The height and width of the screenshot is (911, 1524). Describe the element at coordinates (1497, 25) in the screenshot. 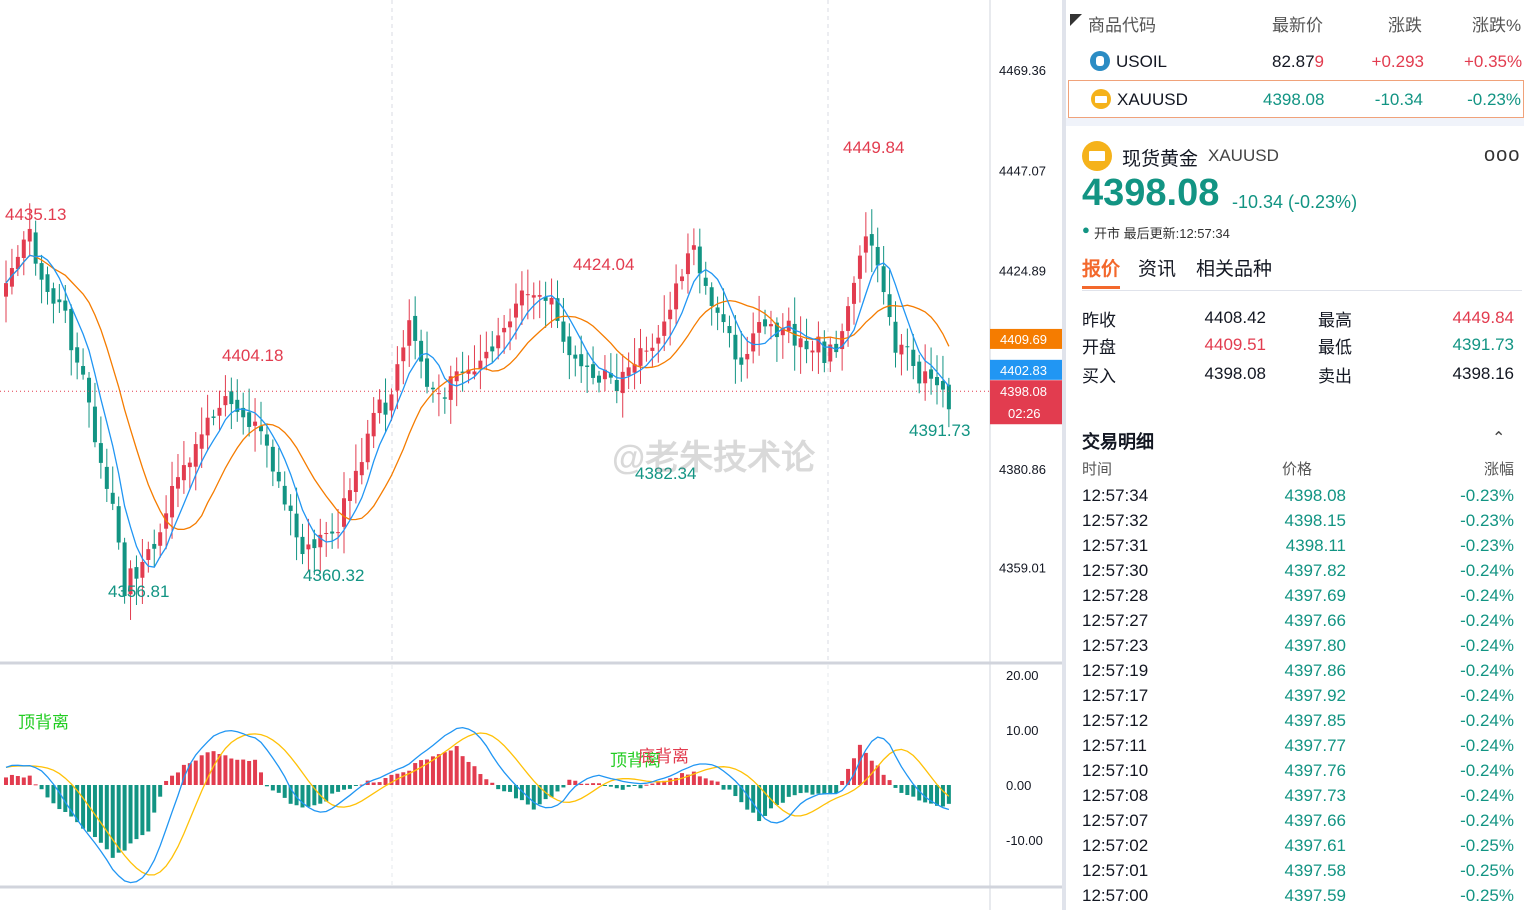

I see `header-change-pct: 涨跌%` at that location.